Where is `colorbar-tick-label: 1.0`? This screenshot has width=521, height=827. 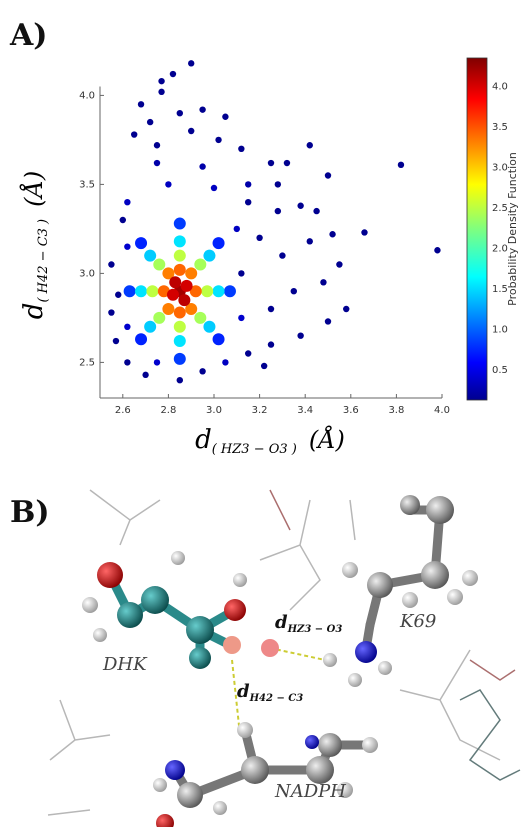 colorbar-tick-label: 1.0 is located at coordinates (500, 329).